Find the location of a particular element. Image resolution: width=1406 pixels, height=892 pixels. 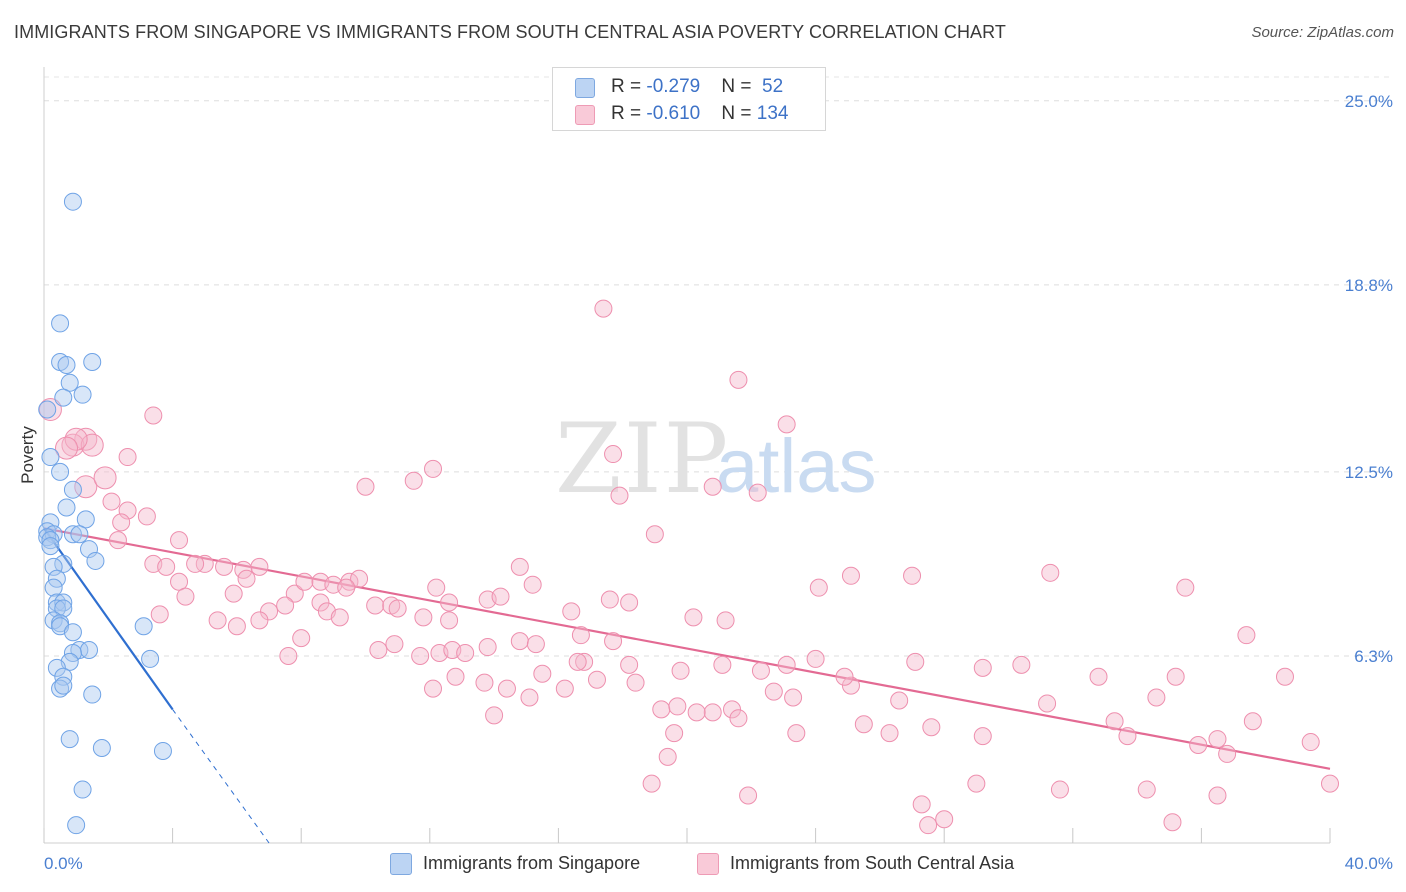

x-tick-label: 40.0% is located at coordinates (1369, 863).